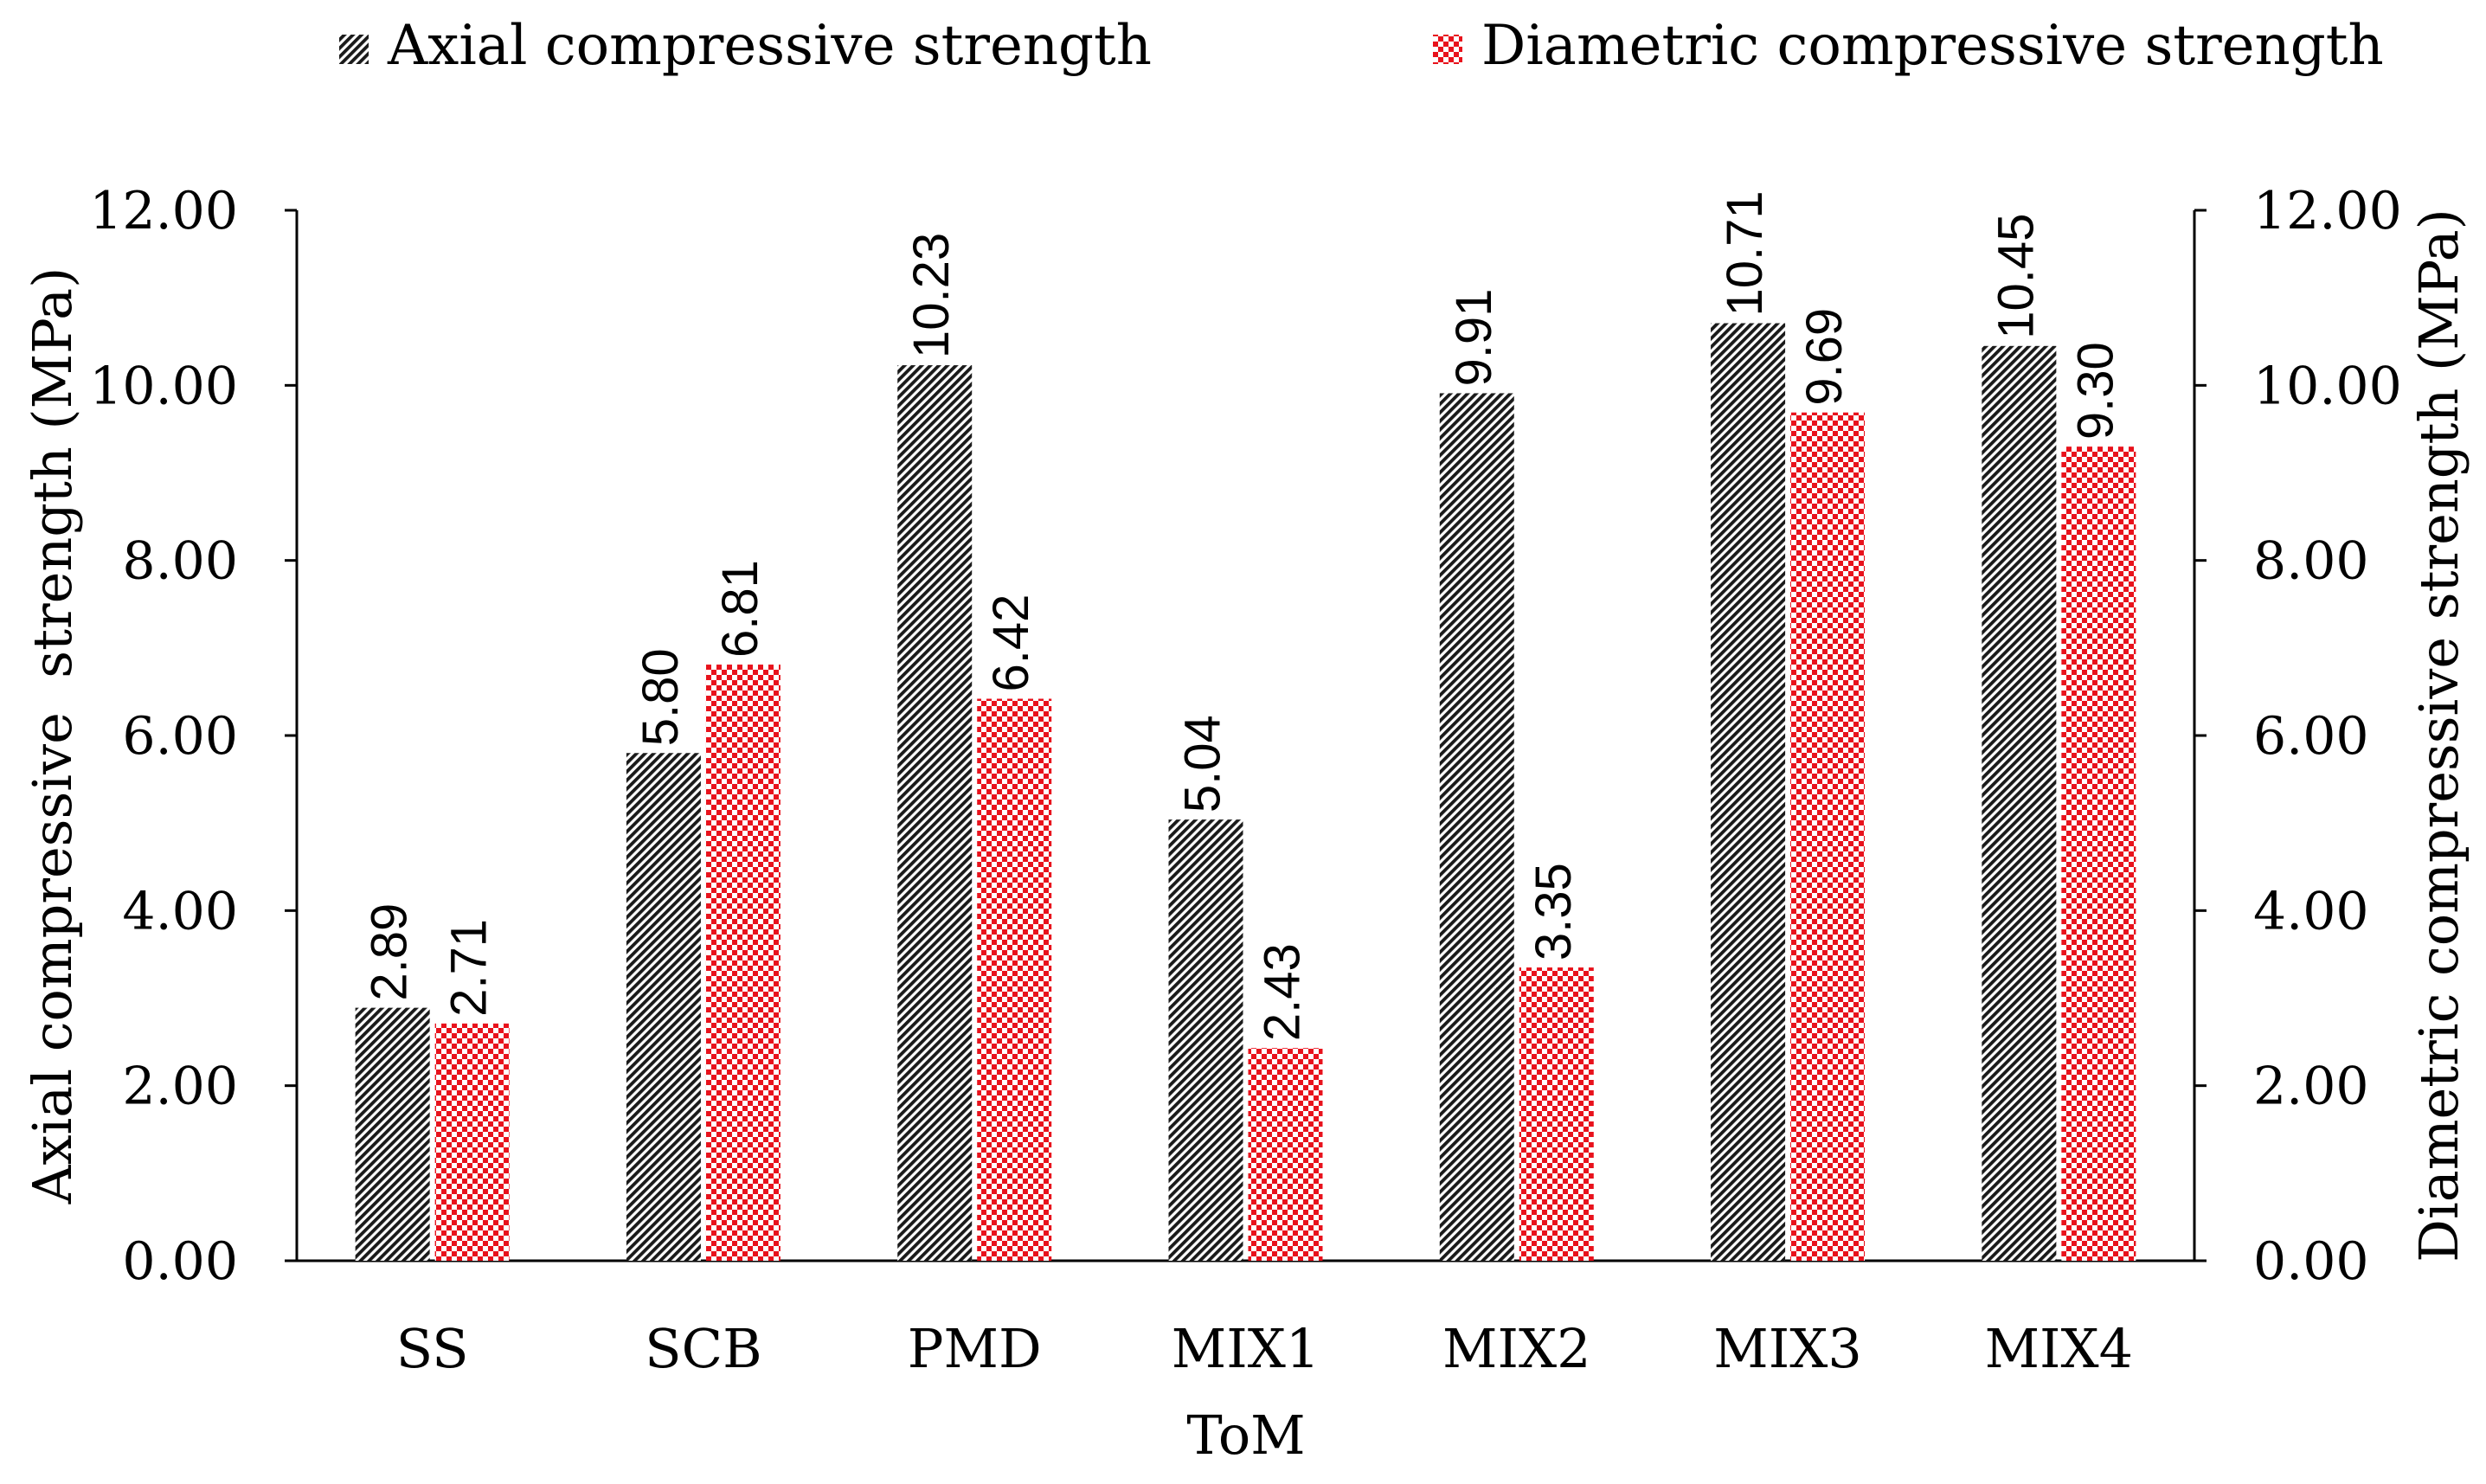 This screenshot has width=2486, height=1484. Describe the element at coordinates (1283, 992) in the screenshot. I see `value-label-diametric-mix1: 2.43` at that location.